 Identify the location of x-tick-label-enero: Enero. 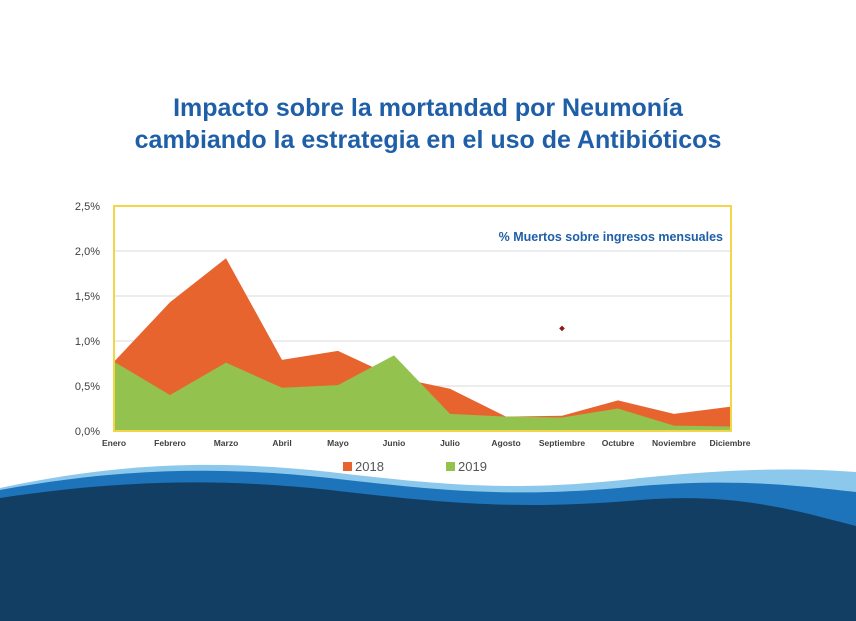
(114, 443).